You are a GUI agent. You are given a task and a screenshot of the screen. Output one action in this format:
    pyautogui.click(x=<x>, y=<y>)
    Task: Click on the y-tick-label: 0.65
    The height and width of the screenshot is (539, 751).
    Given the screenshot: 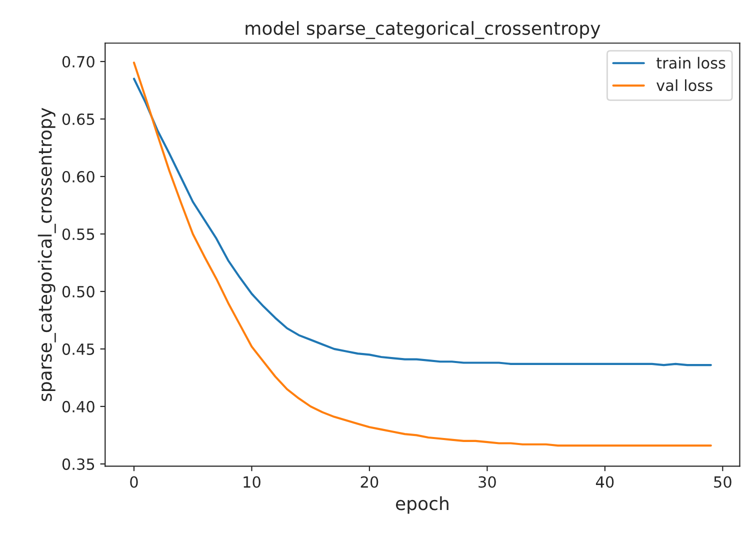 What is the action you would take?
    pyautogui.click(x=78, y=119)
    